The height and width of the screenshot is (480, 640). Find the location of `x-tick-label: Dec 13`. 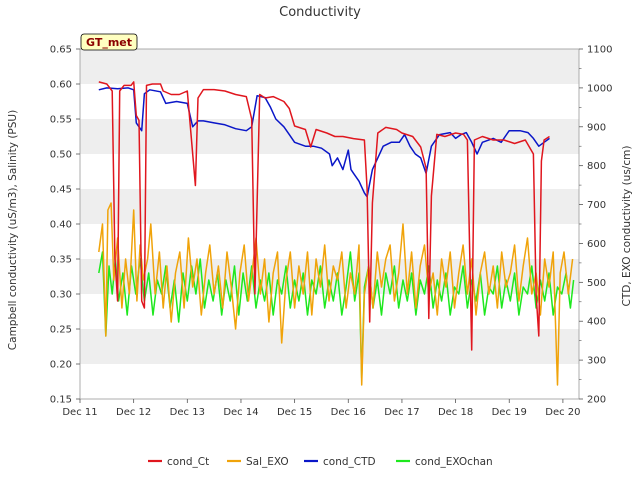

x-tick-label: Dec 13 is located at coordinates (187, 412).